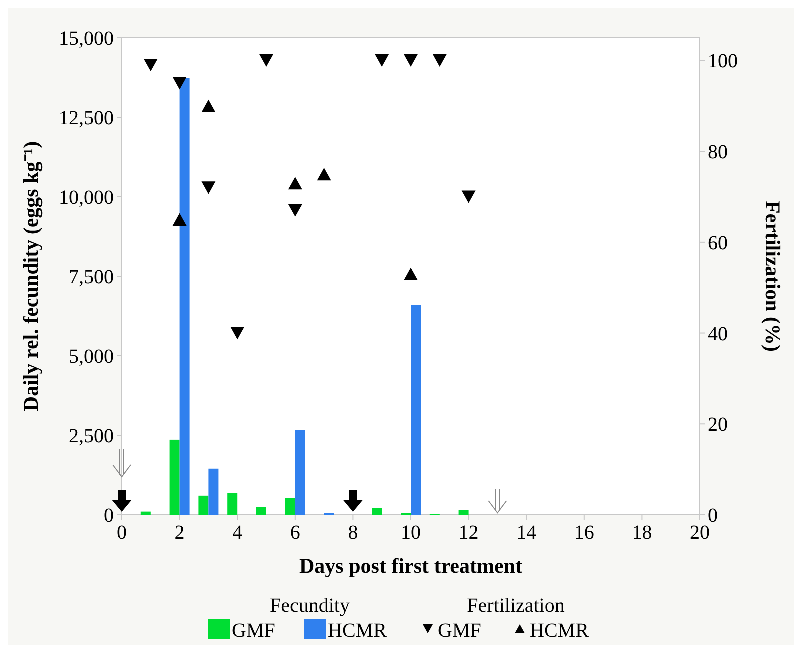 The width and height of the screenshot is (802, 653). Describe the element at coordinates (718, 425) in the screenshot. I see `y2-tick-label: 20` at that location.